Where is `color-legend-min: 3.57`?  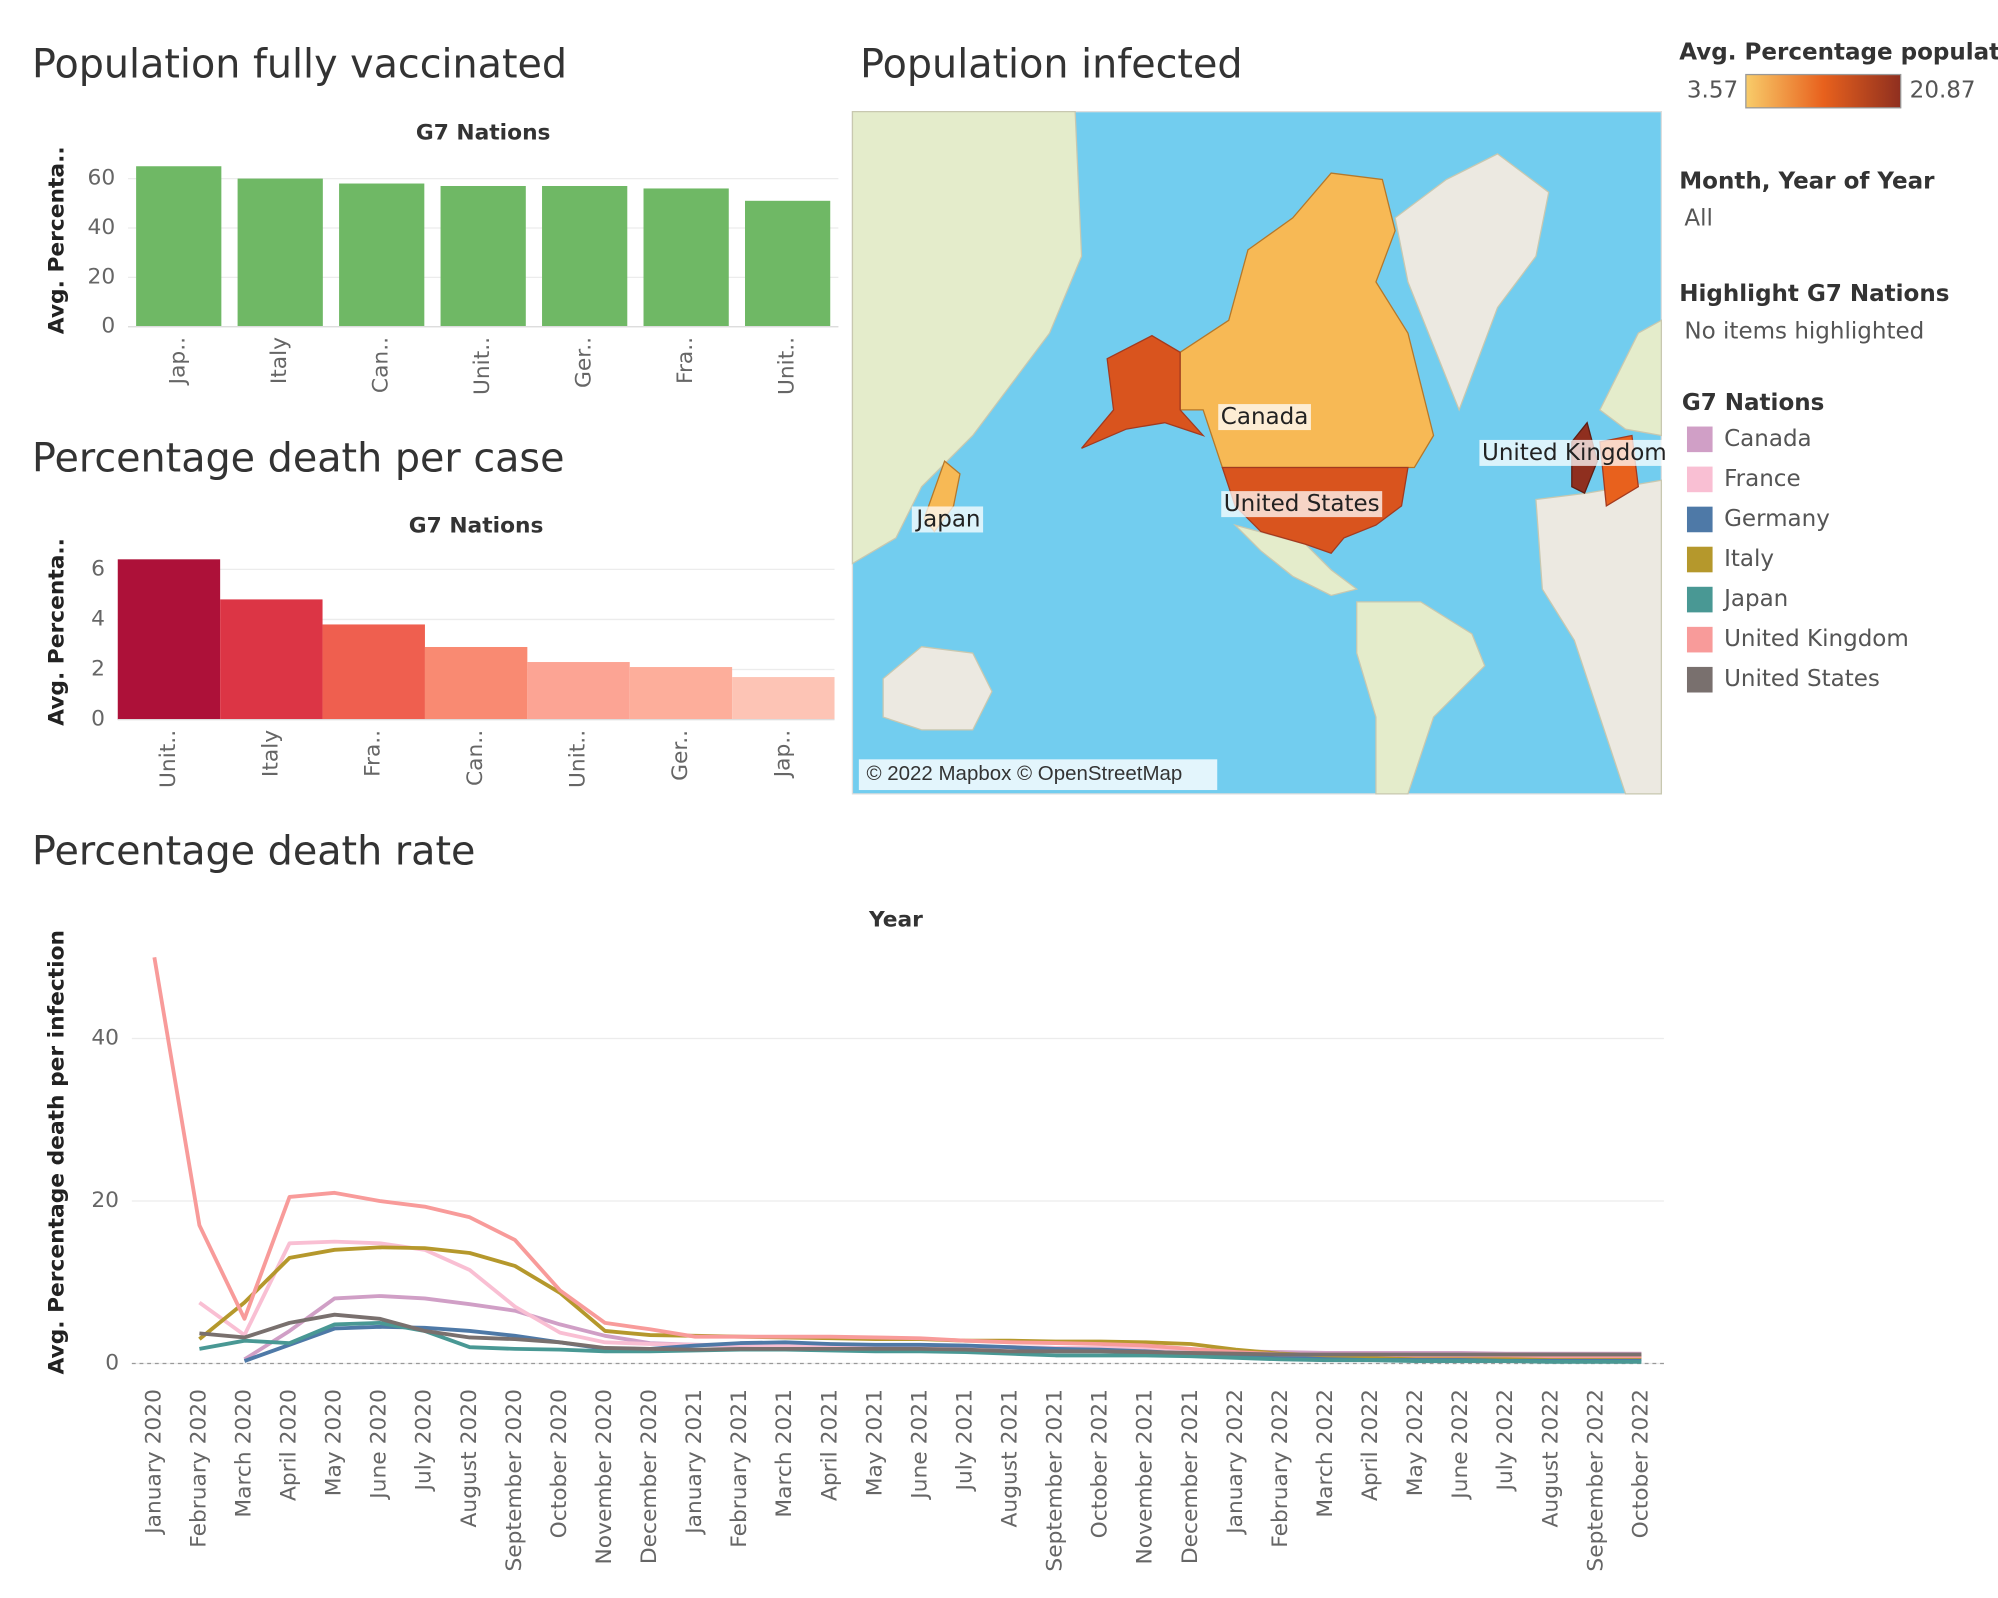
color-legend-min: 3.57 is located at coordinates (1712, 91).